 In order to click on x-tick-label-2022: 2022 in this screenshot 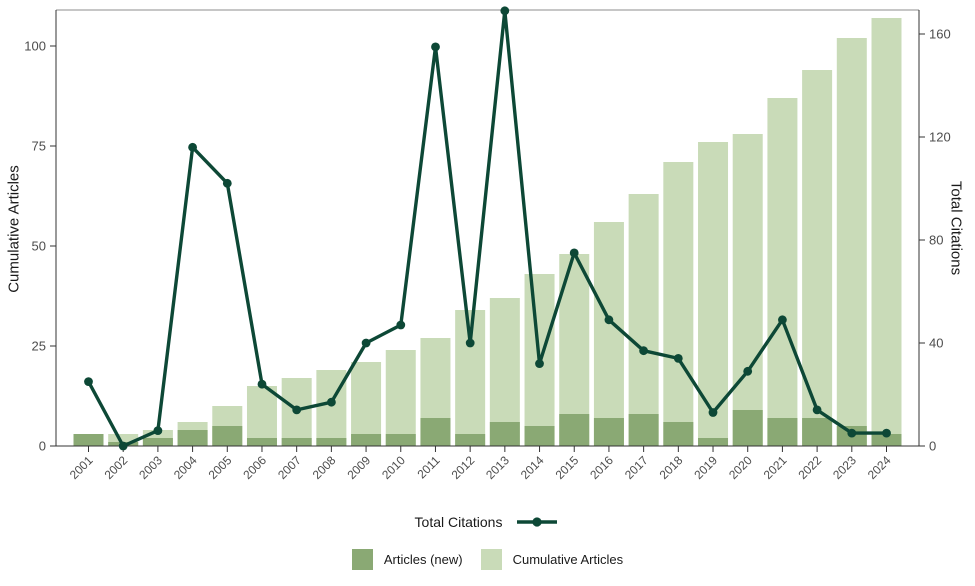, I will do `click(809, 467)`.